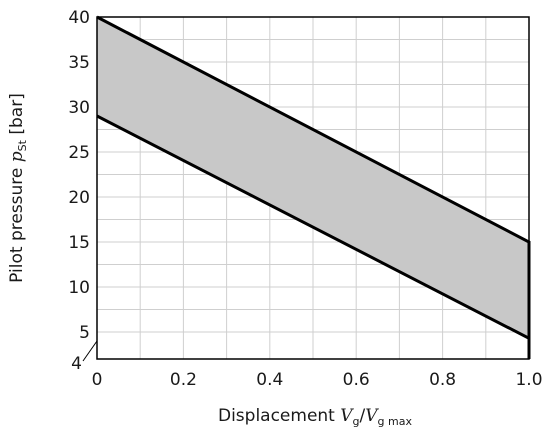  Describe the element at coordinates (90, 351) in the screenshot. I see `y-tick-4-leader` at that location.